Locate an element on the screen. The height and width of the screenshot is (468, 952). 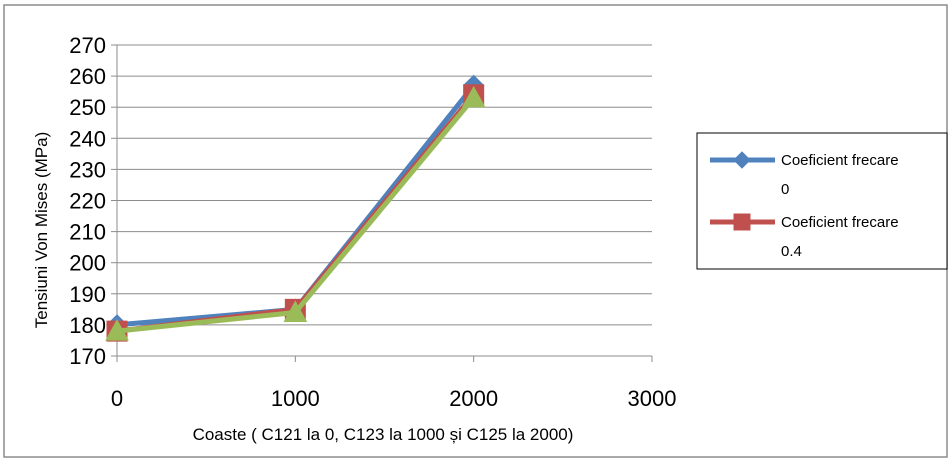
x-tick-label: 2000 is located at coordinates (473, 398).